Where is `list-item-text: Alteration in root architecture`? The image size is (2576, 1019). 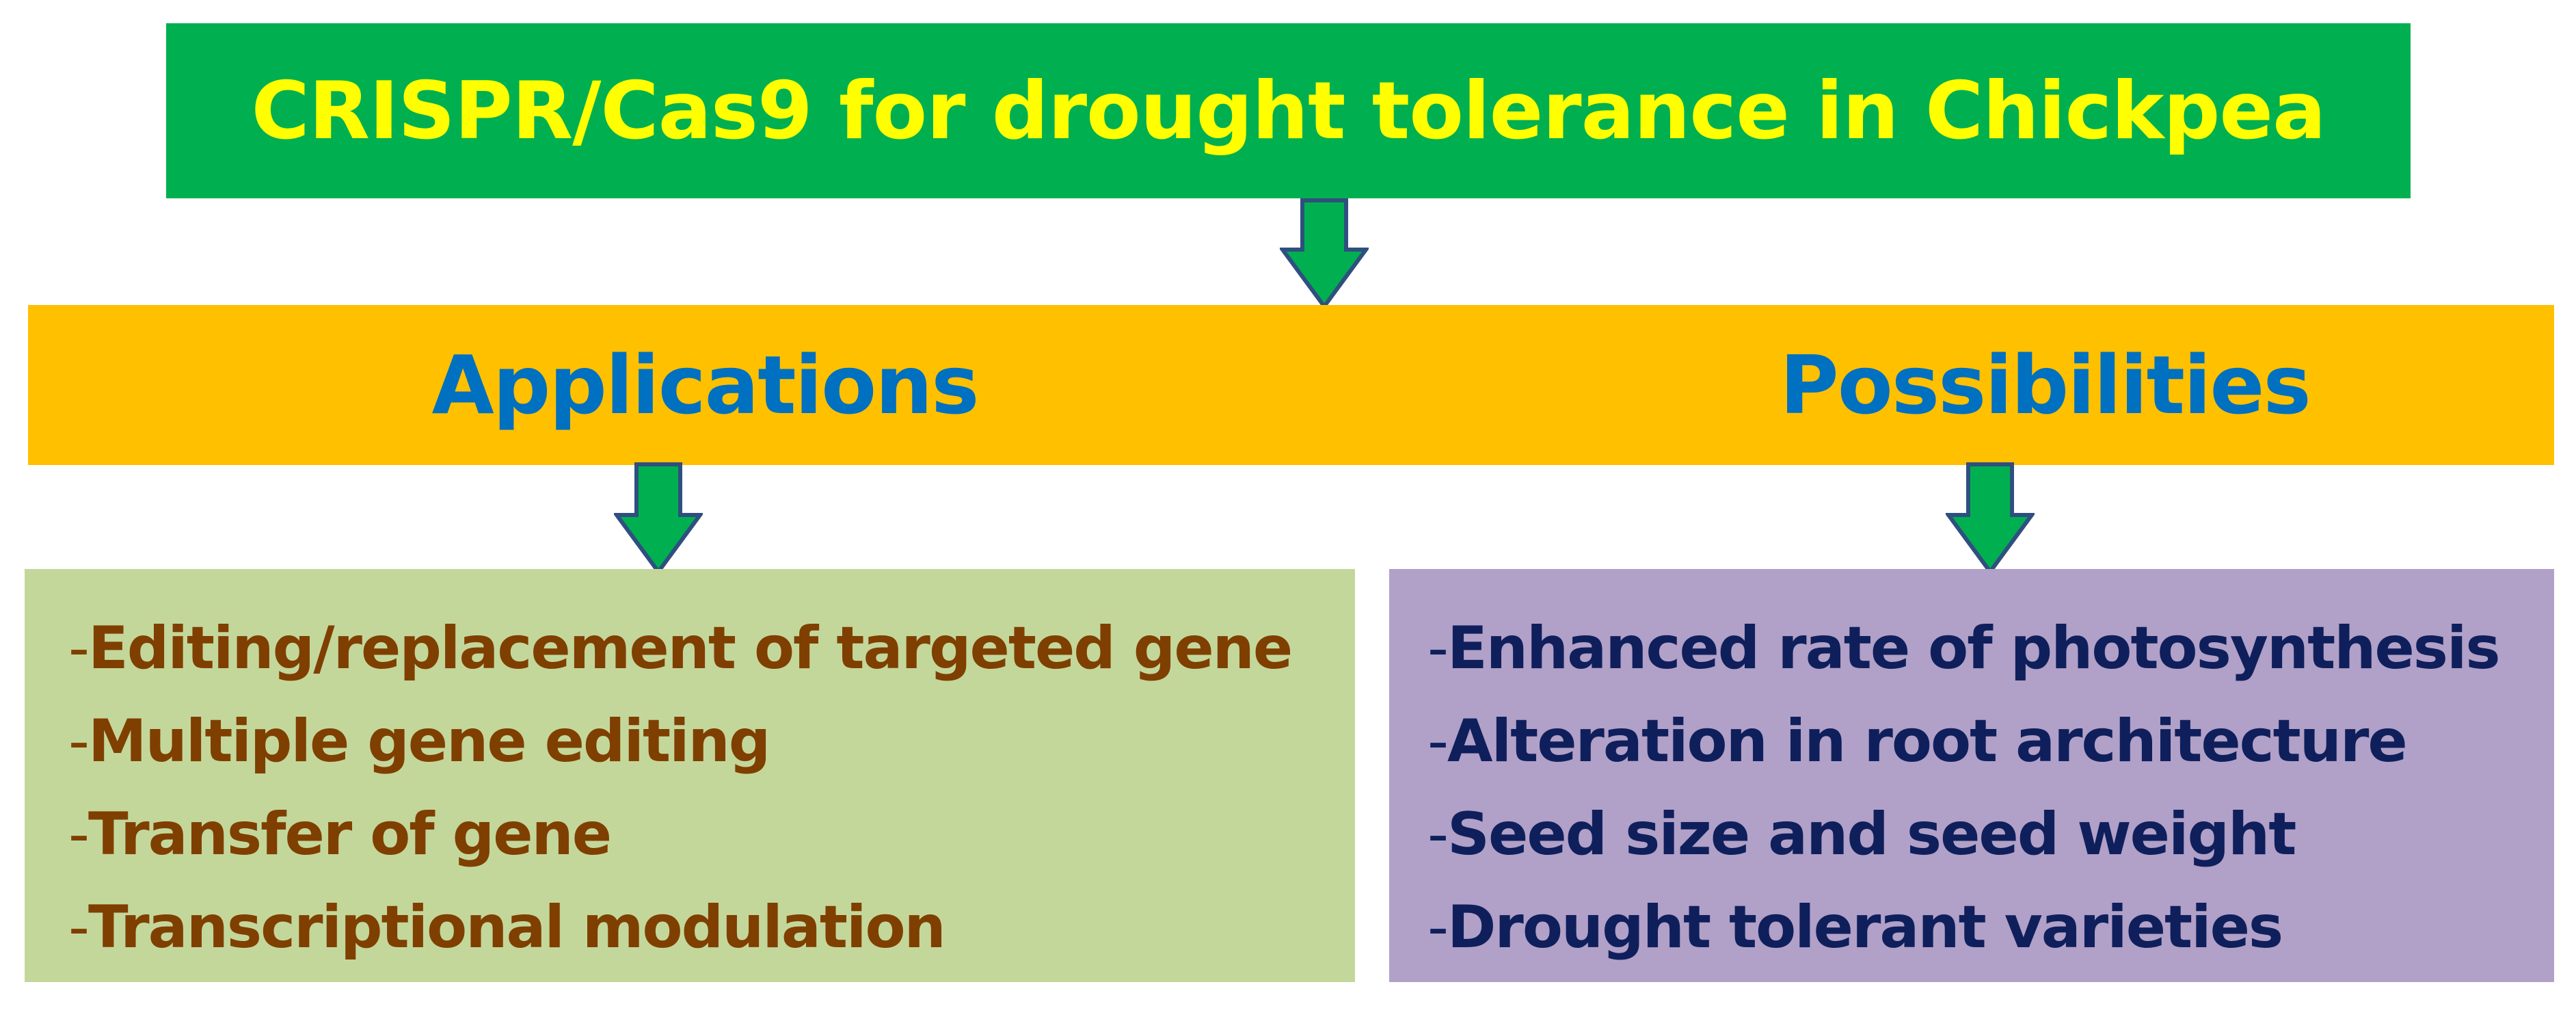
list-item-text: Alteration in root architecture is located at coordinates (1927, 742).